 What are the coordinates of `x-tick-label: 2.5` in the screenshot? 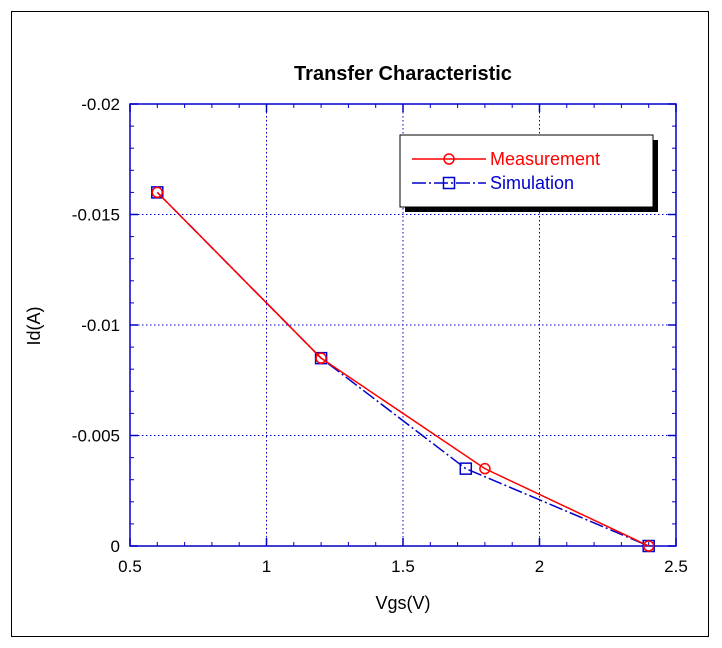 It's located at (676, 566).